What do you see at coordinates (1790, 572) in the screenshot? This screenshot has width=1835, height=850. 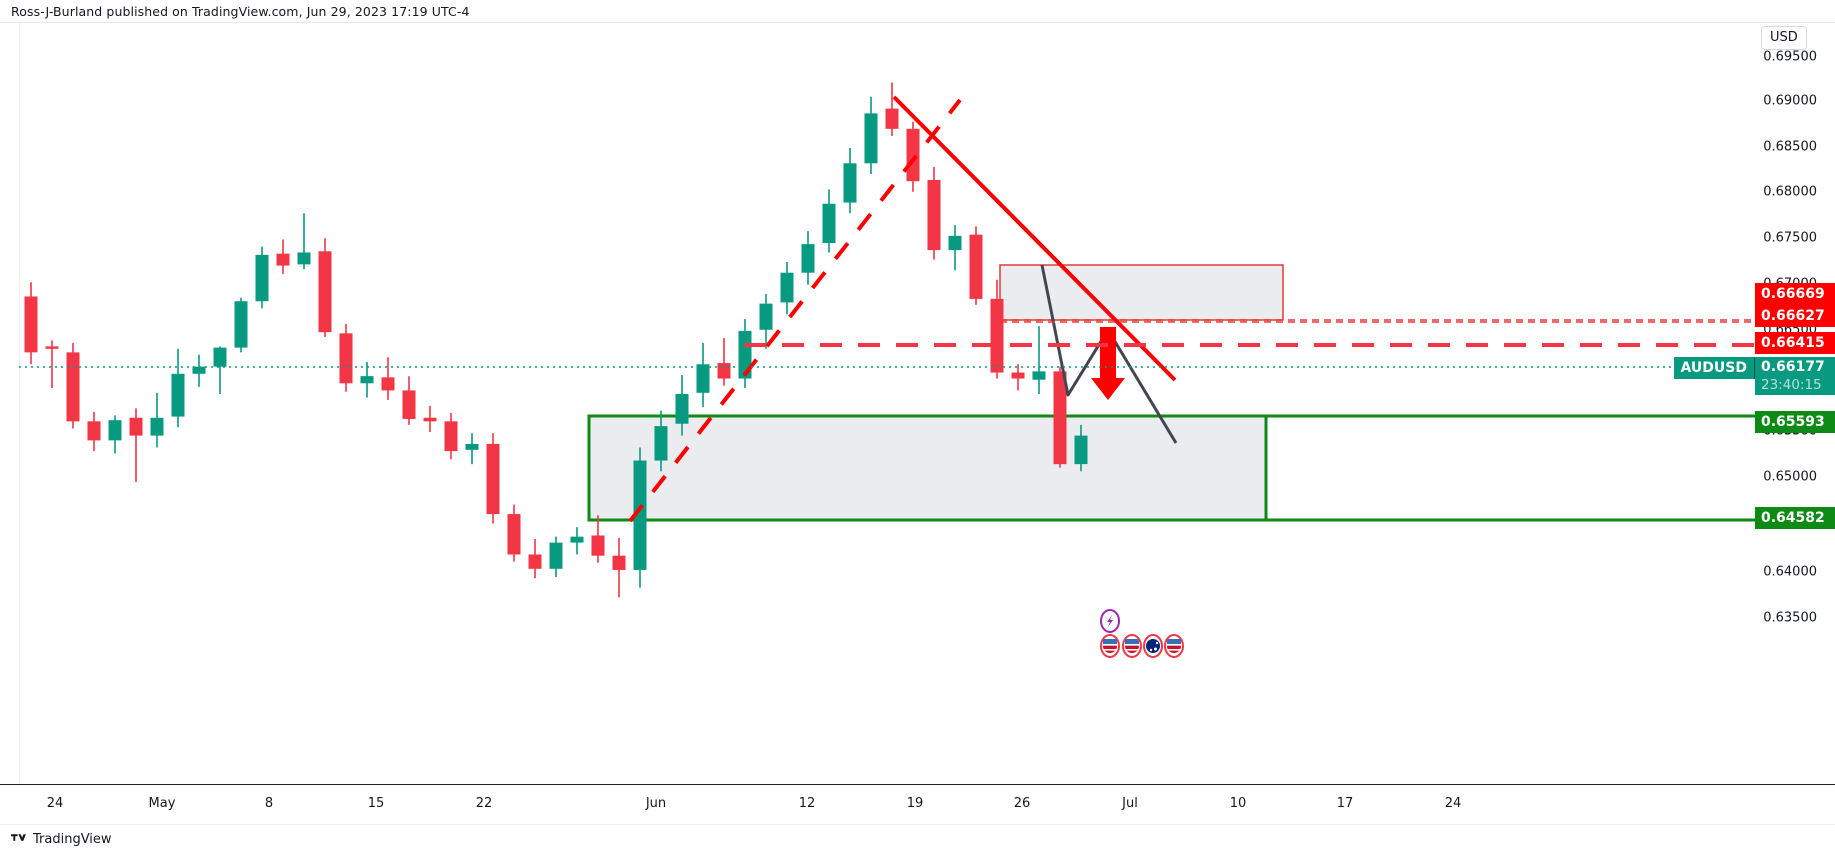 I see `price-axis-tick: 0.64000` at bounding box center [1790, 572].